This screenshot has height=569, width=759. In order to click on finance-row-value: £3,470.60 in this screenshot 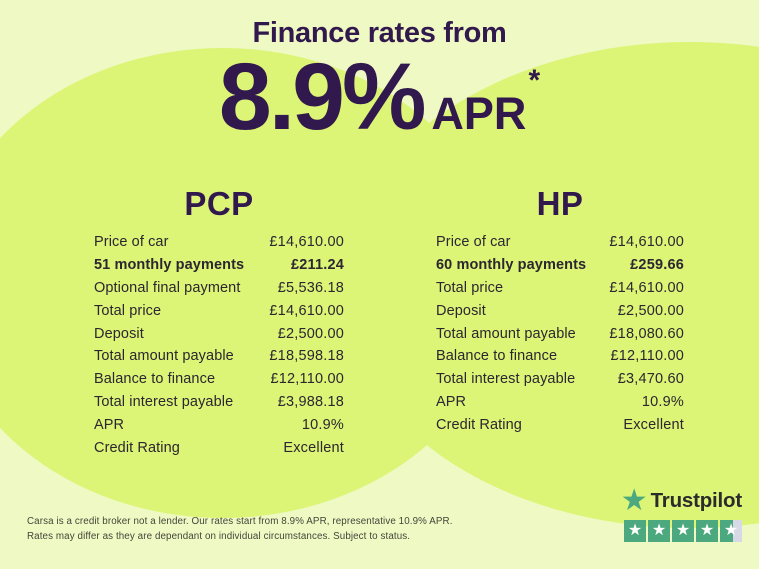, I will do `click(650, 379)`.